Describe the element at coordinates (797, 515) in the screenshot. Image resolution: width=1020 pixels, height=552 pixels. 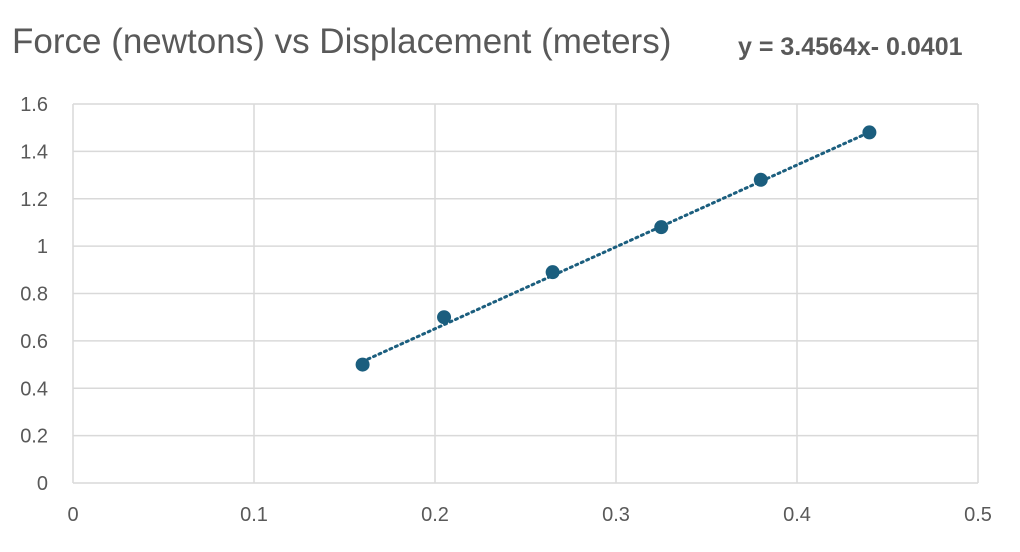
I see `x-tick-label: 0.4` at that location.